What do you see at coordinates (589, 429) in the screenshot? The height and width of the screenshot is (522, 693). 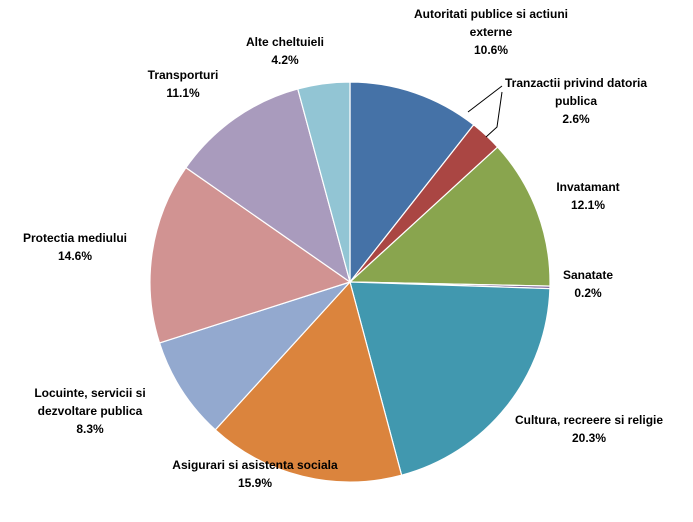 I see `slice-label: Cultura, recreere si religie 20.3%` at bounding box center [589, 429].